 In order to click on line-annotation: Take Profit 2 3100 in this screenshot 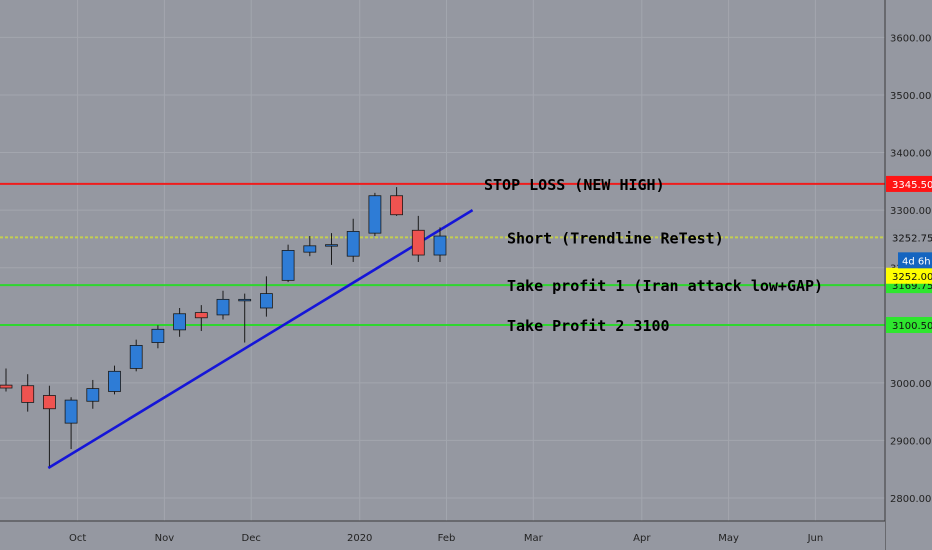, I will do `click(588, 326)`.